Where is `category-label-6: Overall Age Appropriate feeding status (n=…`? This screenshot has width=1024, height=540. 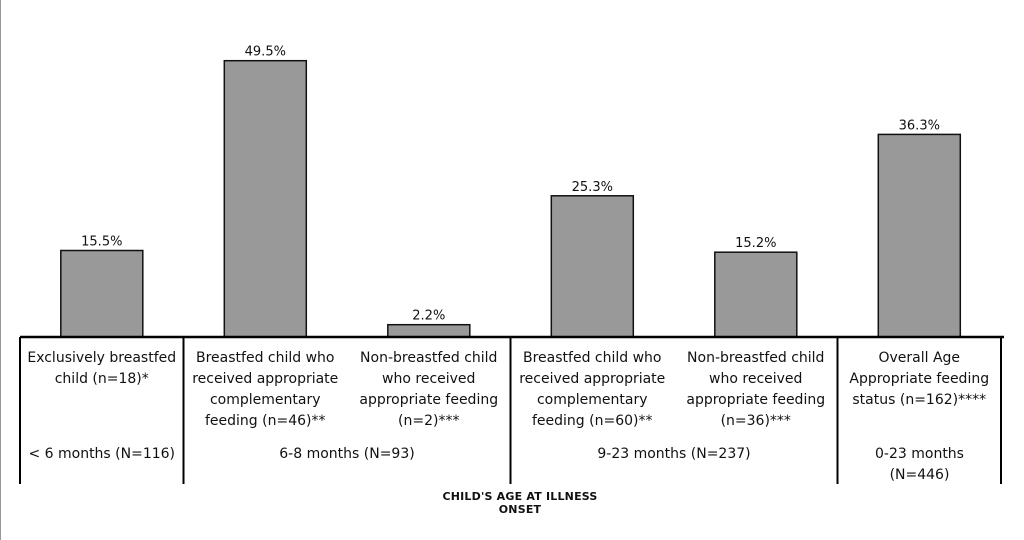
category-label-6: Overall Age Appropriate feeding status (n=… is located at coordinates (919, 379).